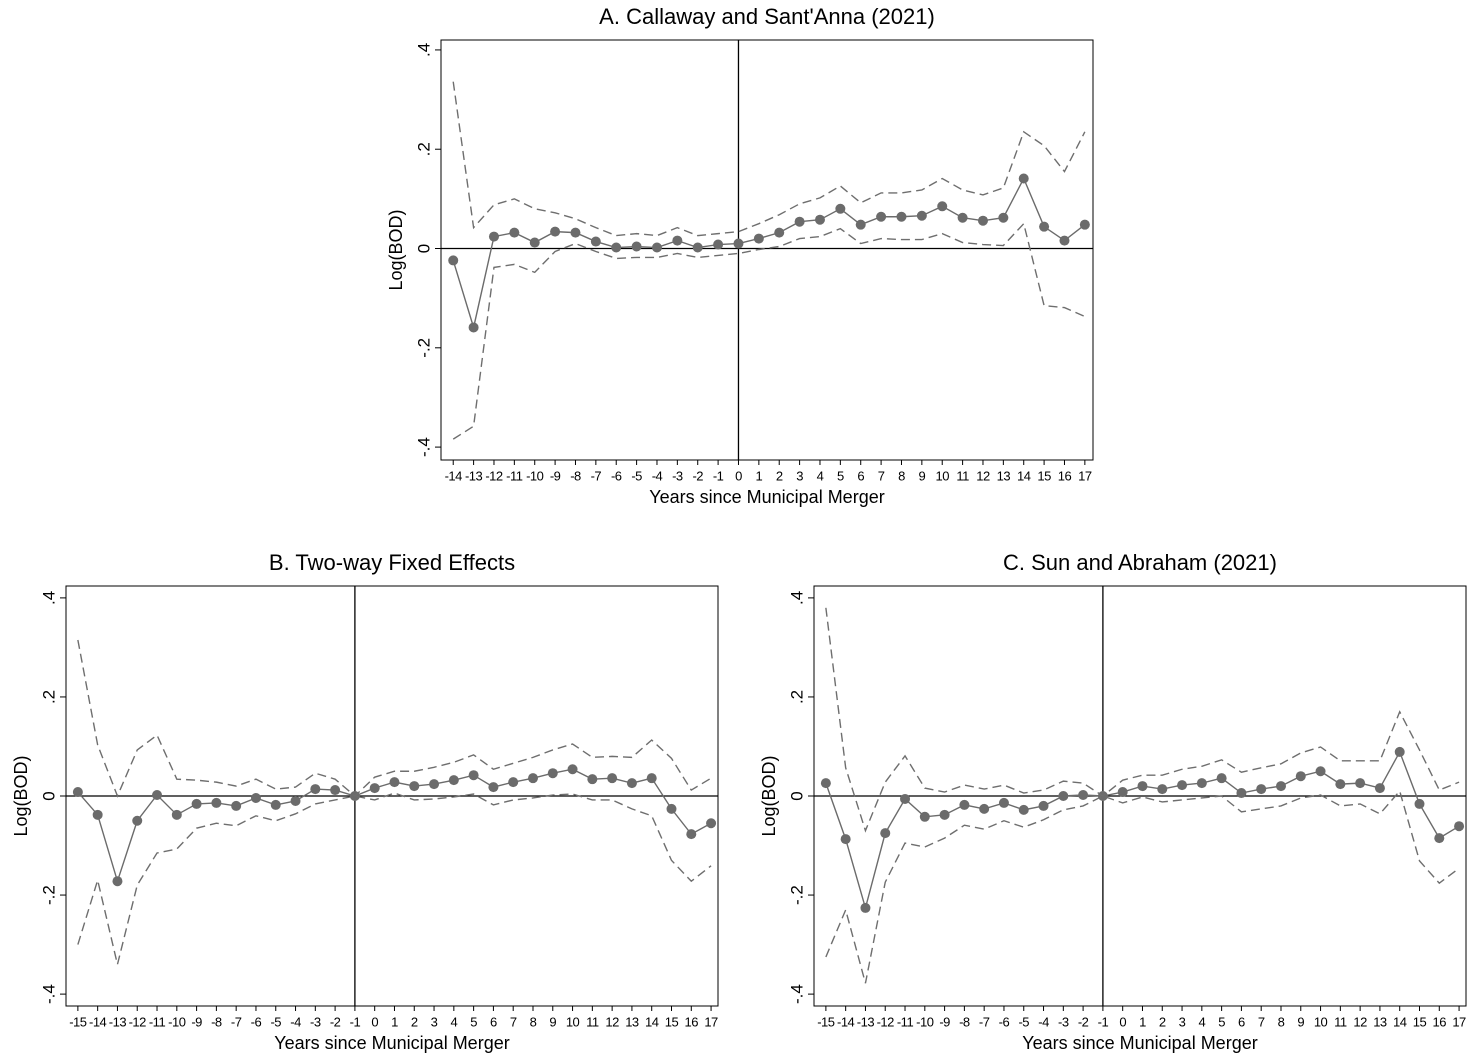 The image size is (1471, 1057). What do you see at coordinates (766, 497) in the screenshot?
I see `x-axis-label: Years since Municipal Merger` at bounding box center [766, 497].